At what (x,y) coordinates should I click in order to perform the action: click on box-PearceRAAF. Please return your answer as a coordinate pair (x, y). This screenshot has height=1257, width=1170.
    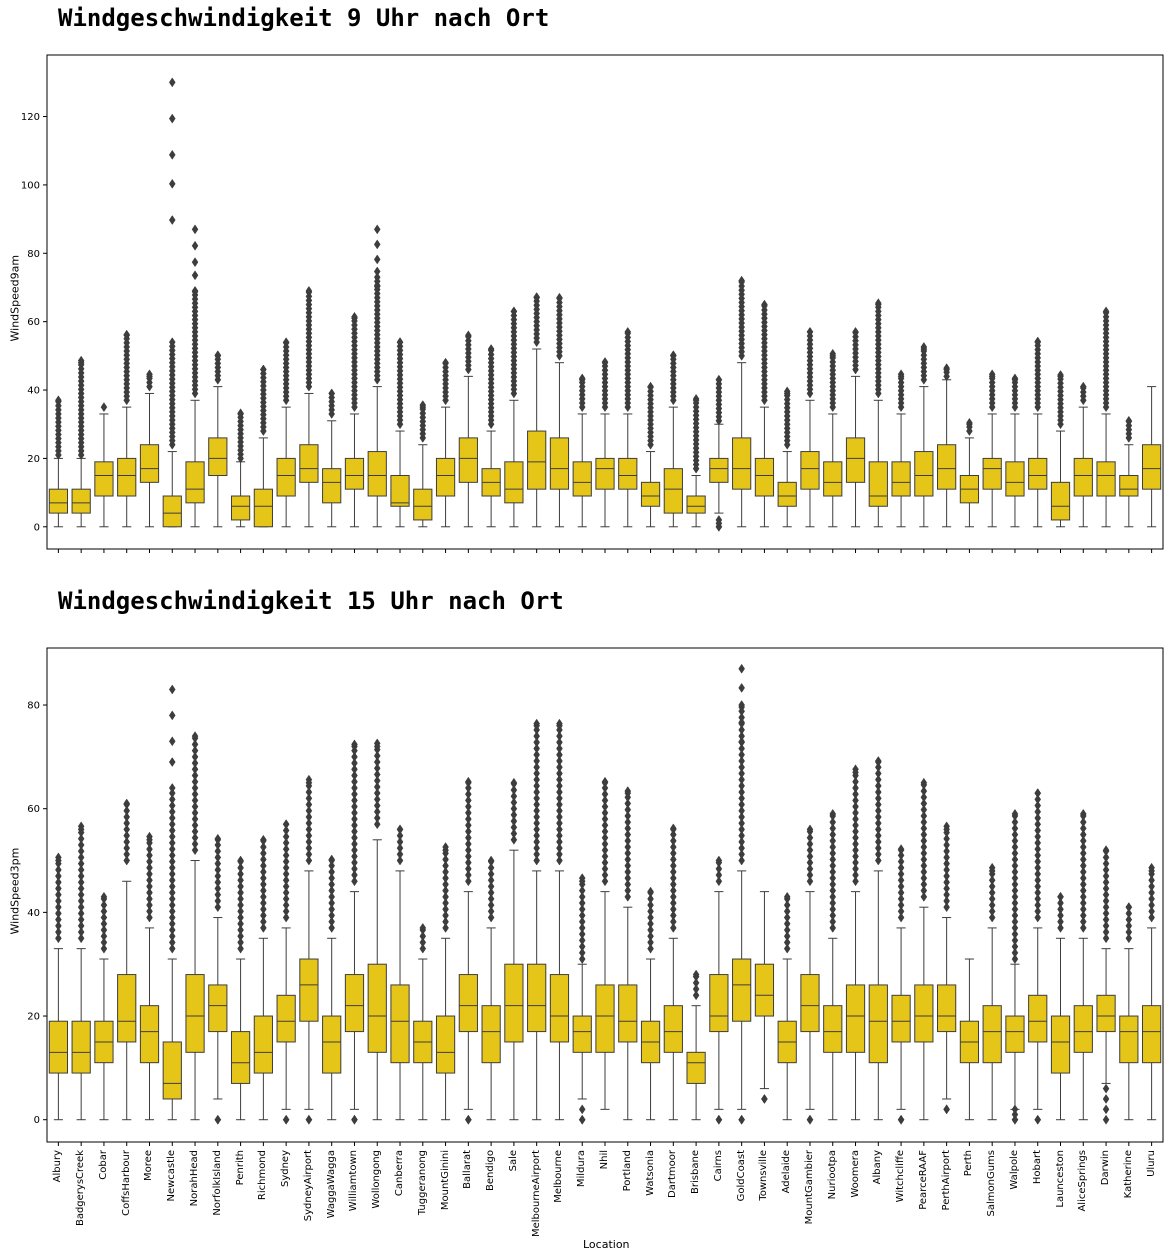
    Looking at the image, I should click on (924, 949).